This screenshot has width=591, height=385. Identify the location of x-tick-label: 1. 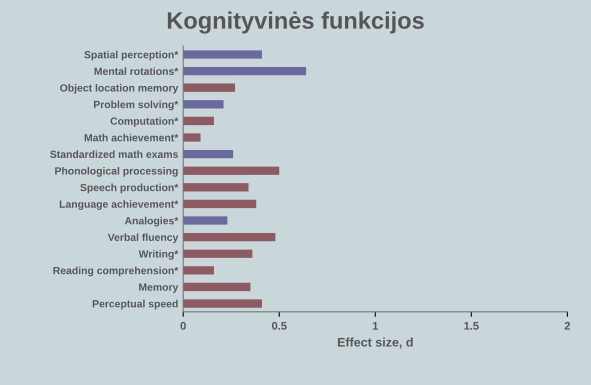
(375, 326).